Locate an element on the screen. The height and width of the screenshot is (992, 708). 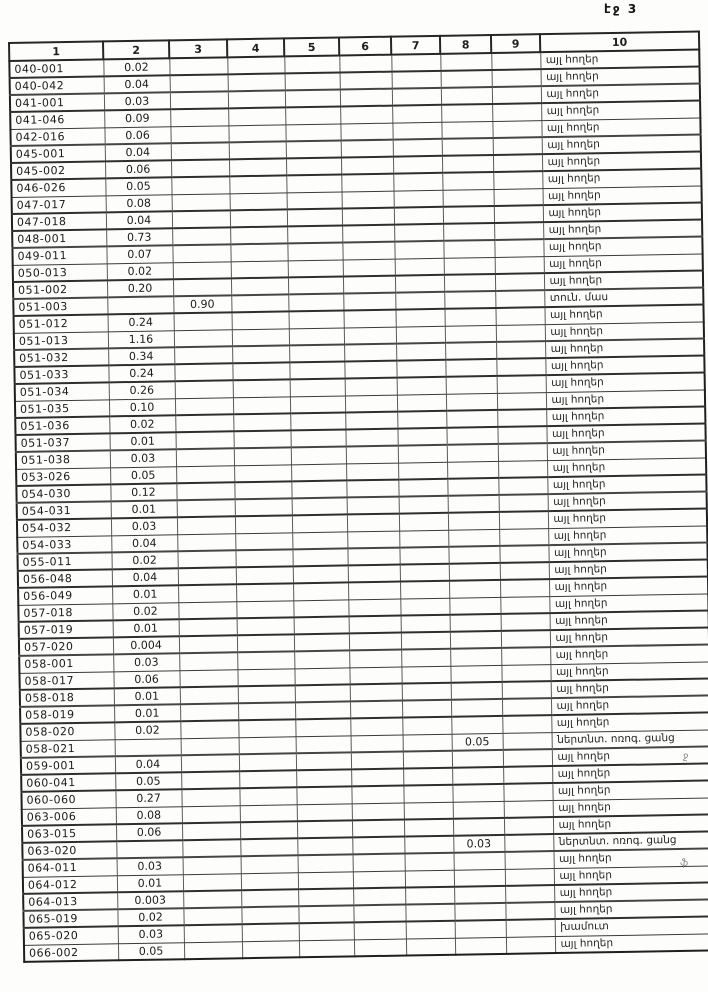
cell-col1: 056-049 is located at coordinates (65, 595).